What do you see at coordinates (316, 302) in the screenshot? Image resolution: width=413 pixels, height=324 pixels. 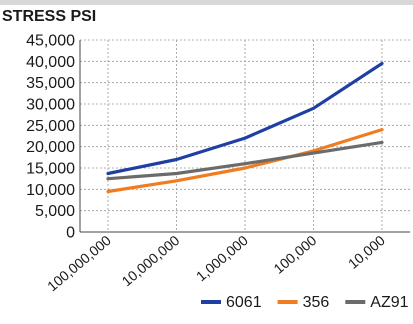 I see `legend-label-356: 356` at bounding box center [316, 302].